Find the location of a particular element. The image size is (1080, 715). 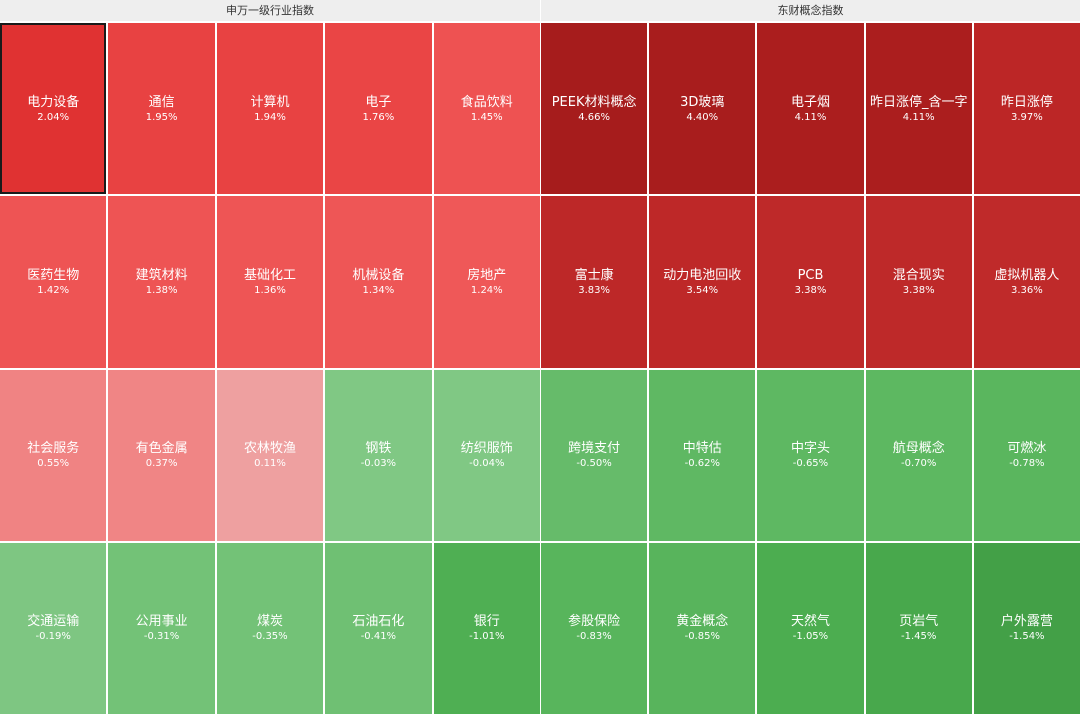

tile-name: 机械设备 is located at coordinates (378, 275).